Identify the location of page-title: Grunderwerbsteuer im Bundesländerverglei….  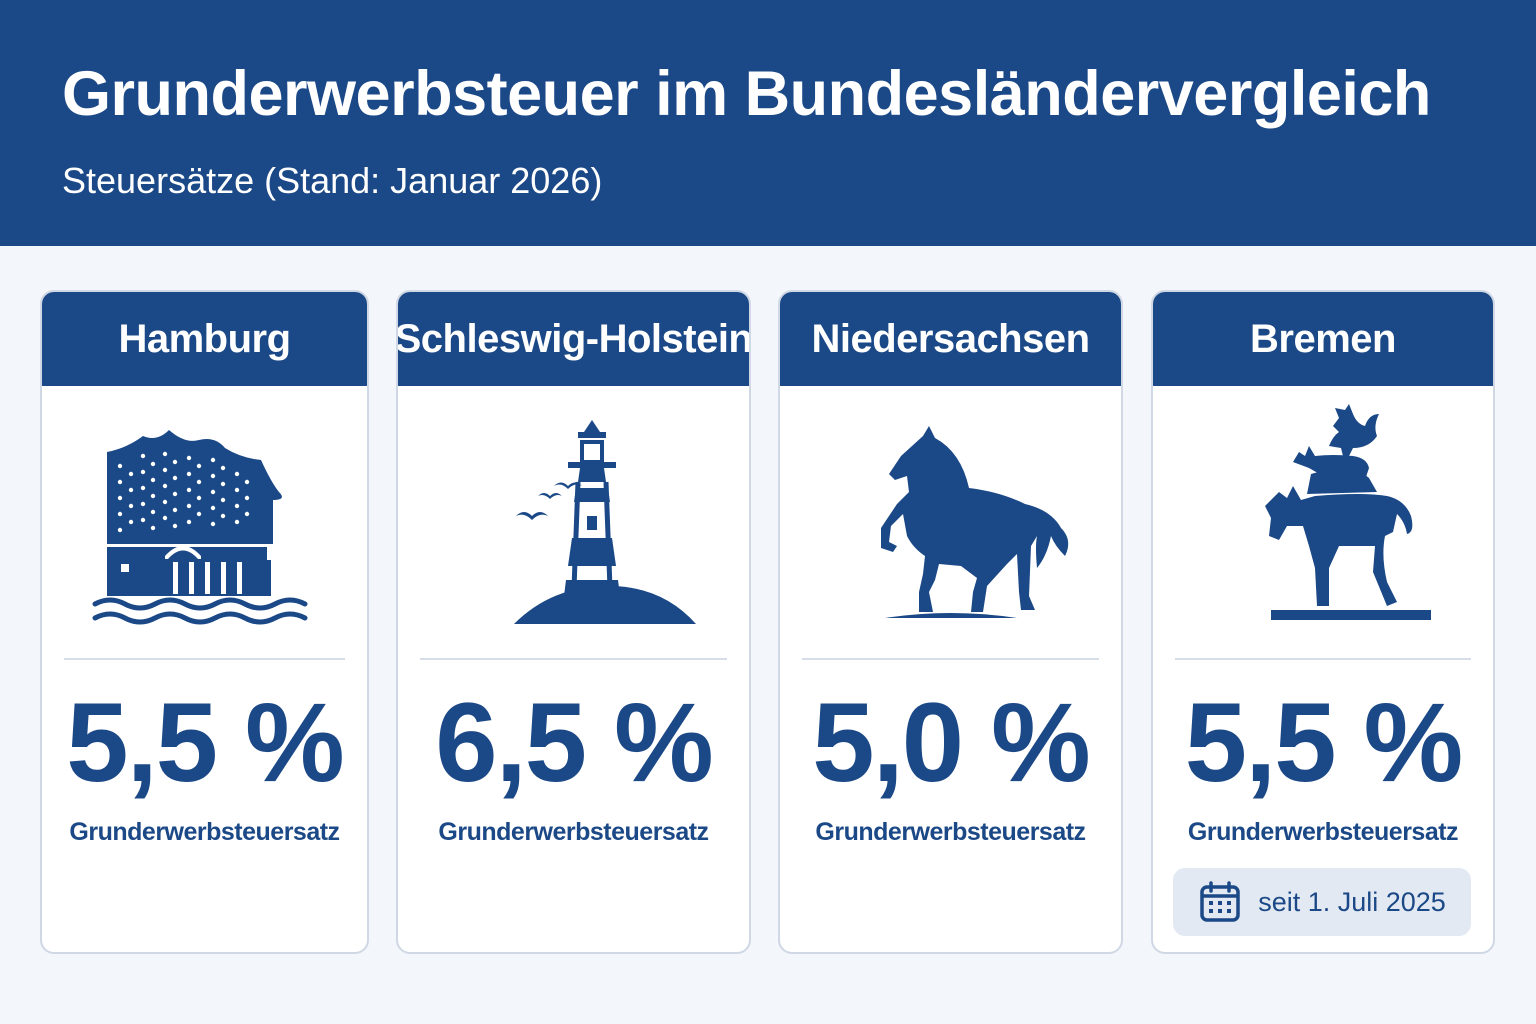
(746, 94).